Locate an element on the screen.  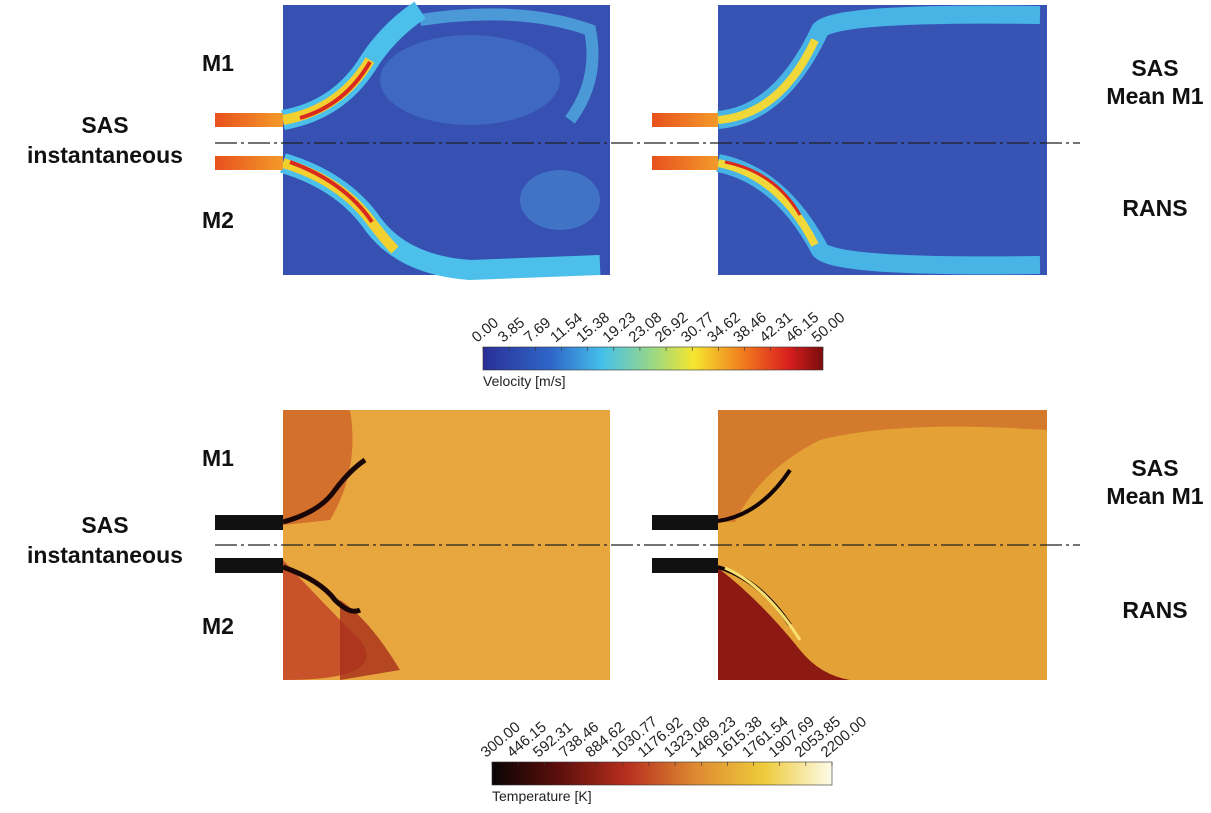
velocity-mean-field is located at coordinates (881, 140).